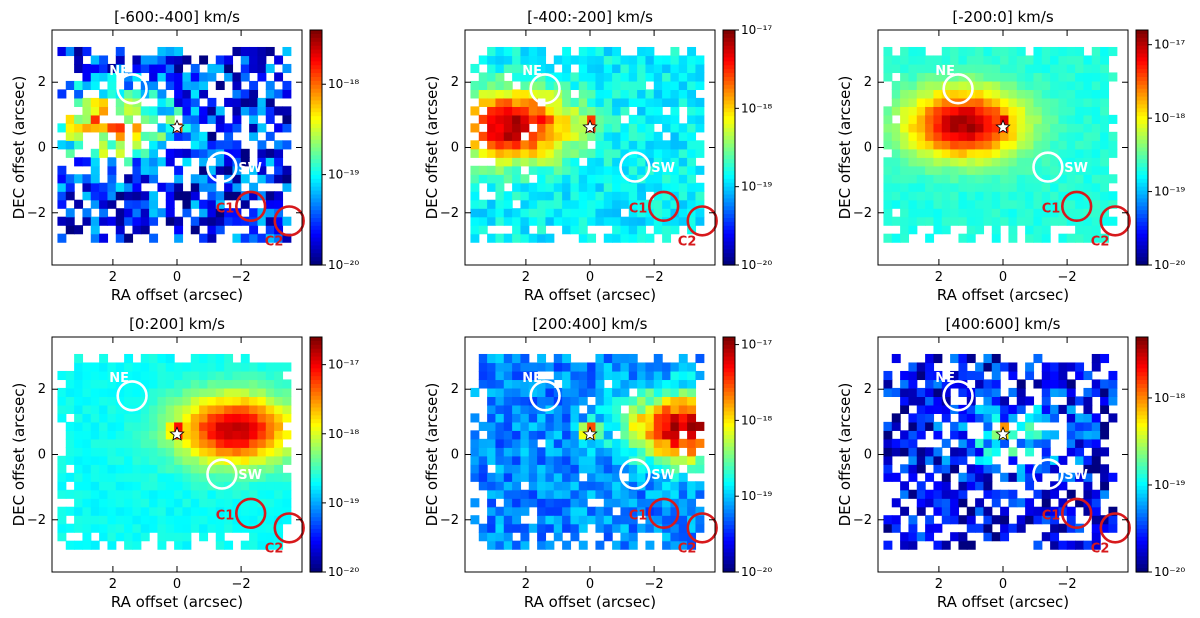 The height and width of the screenshot is (618, 1200). I want to click on region-circle-ne, so click(545, 396).